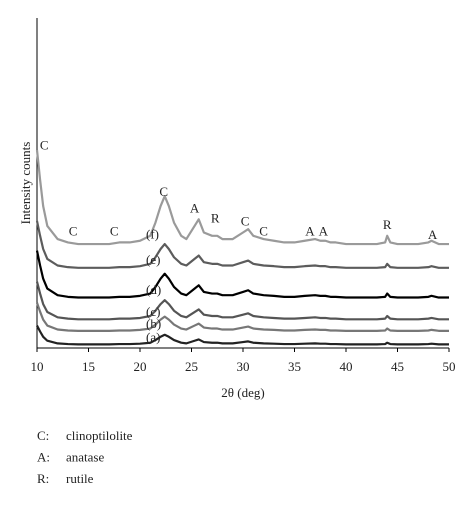 The image size is (474, 506). What do you see at coordinates (243, 366) in the screenshot?
I see `x-tick-label: 30` at bounding box center [243, 366].